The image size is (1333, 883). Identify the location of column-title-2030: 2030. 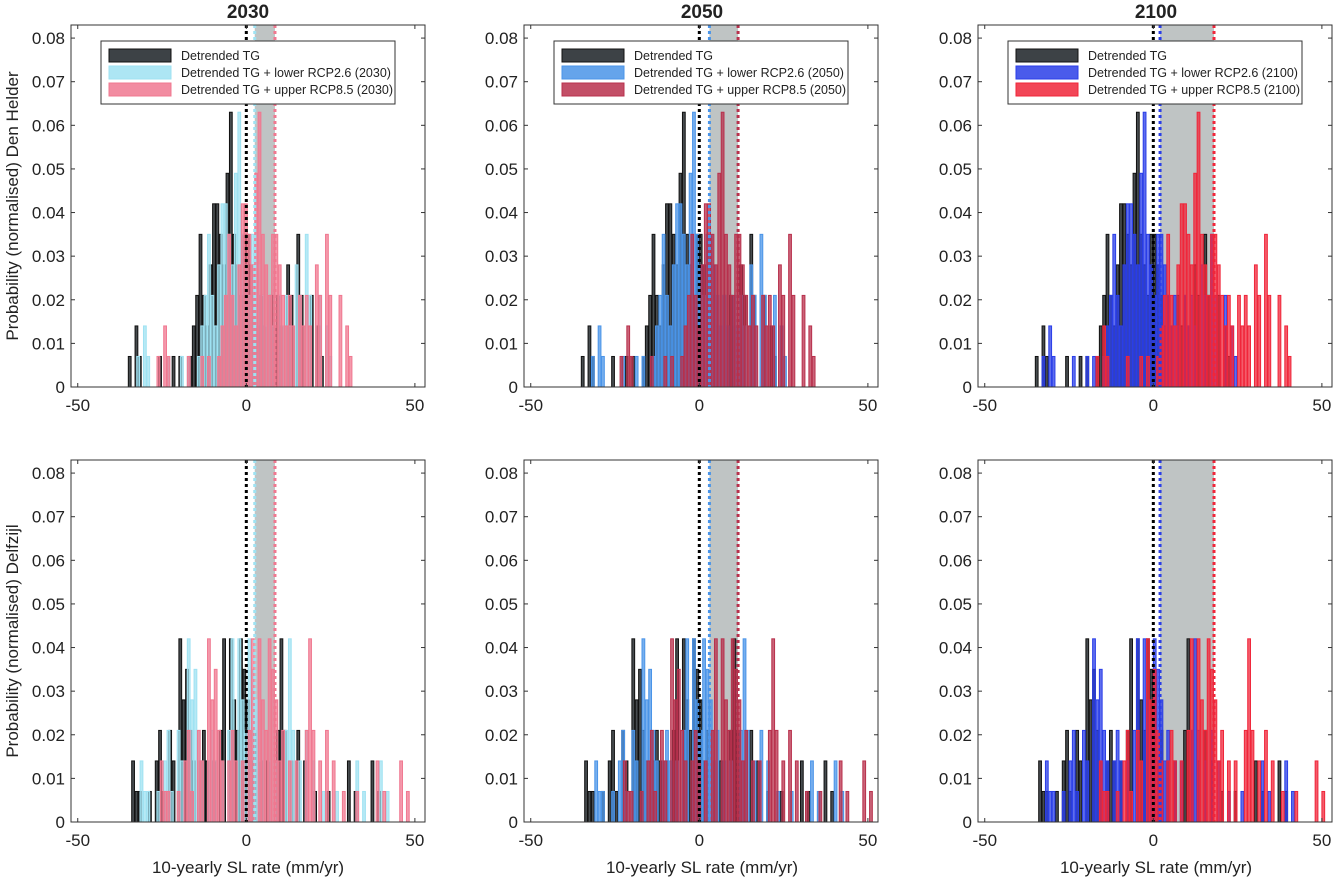
(248, 12).